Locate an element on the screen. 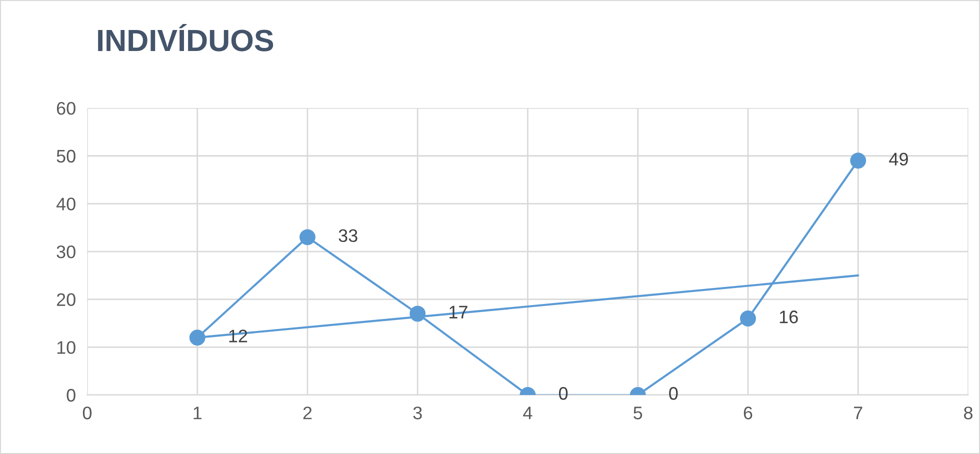 The width and height of the screenshot is (980, 454). x-tick-label: 3 is located at coordinates (417, 413).